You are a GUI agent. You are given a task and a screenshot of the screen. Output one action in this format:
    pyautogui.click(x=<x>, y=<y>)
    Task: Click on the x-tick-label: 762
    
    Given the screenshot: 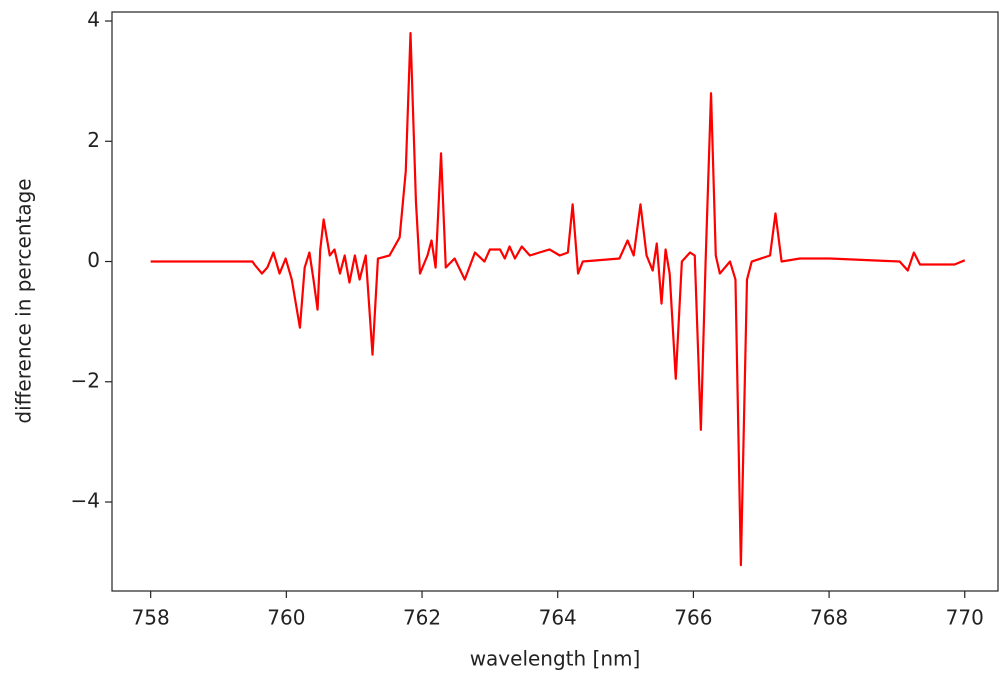 What is the action you would take?
    pyautogui.click(x=422, y=618)
    